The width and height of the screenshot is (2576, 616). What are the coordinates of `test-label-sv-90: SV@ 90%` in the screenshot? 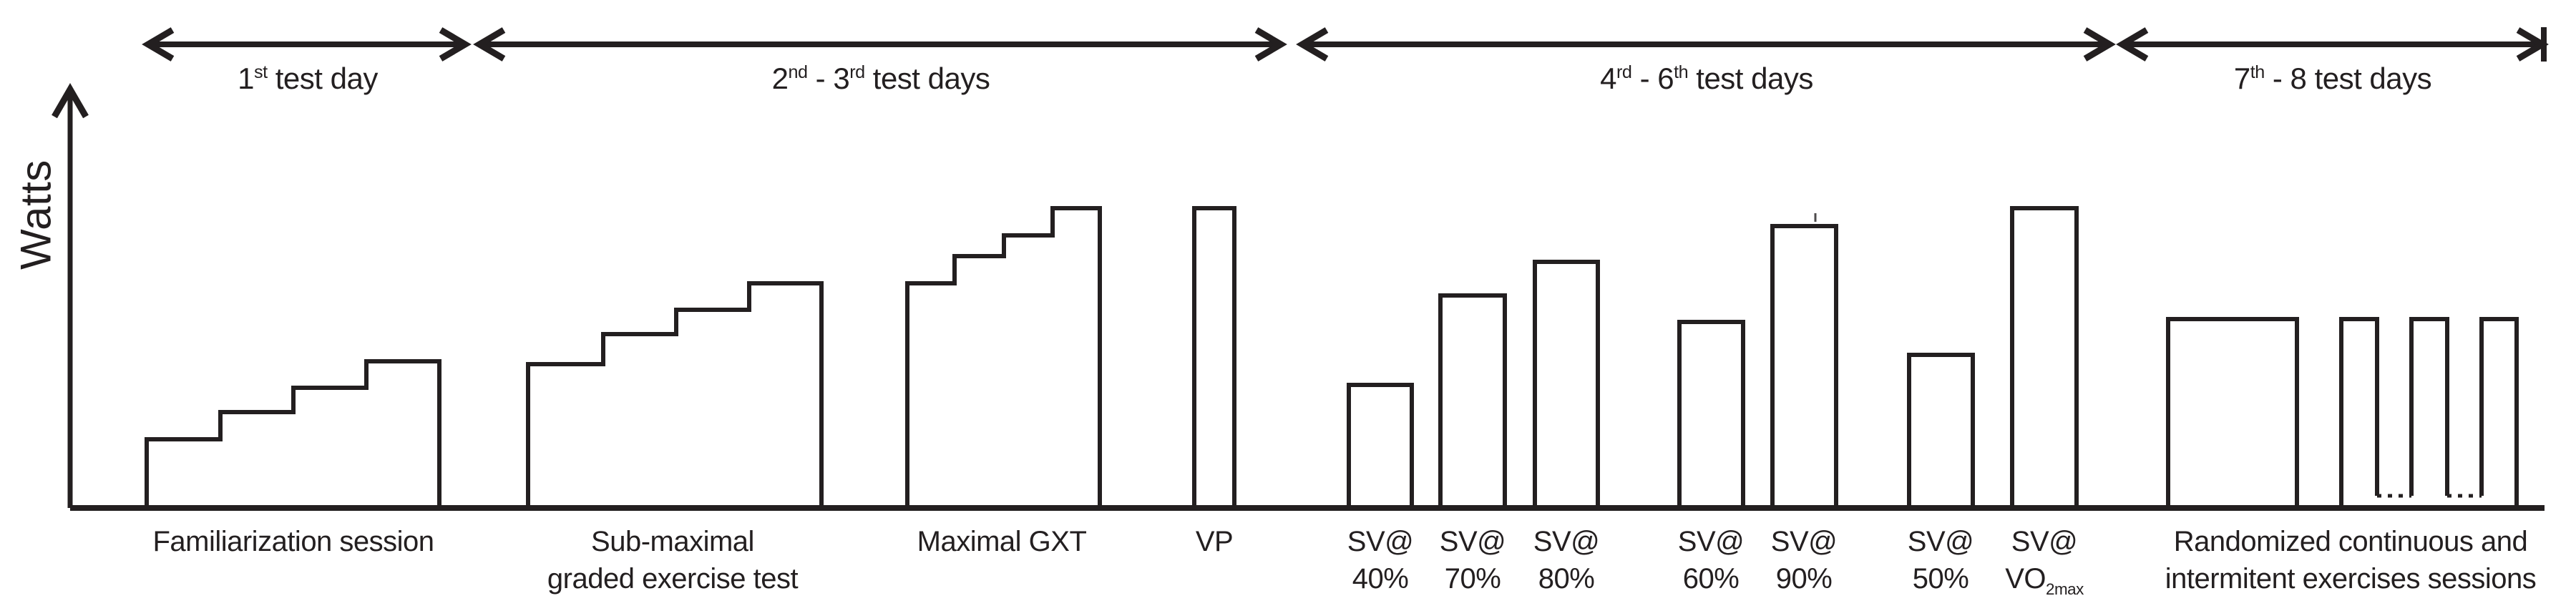 It's located at (1804, 560).